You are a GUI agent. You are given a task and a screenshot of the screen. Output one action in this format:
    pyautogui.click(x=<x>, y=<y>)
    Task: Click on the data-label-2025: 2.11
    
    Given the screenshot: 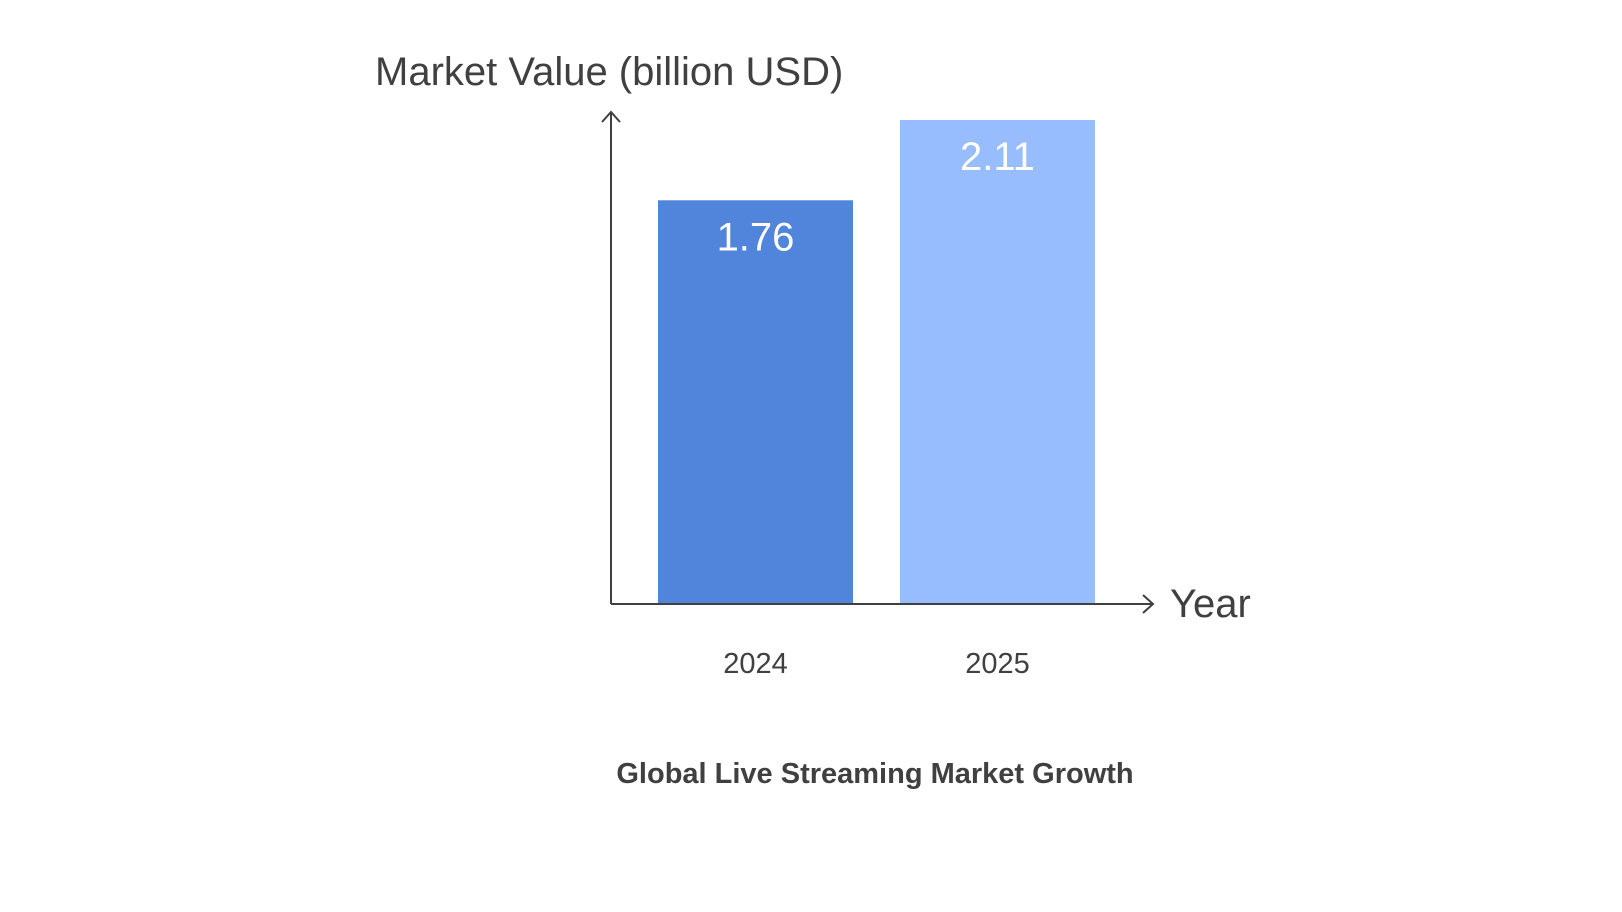 What is the action you would take?
    pyautogui.click(x=997, y=157)
    